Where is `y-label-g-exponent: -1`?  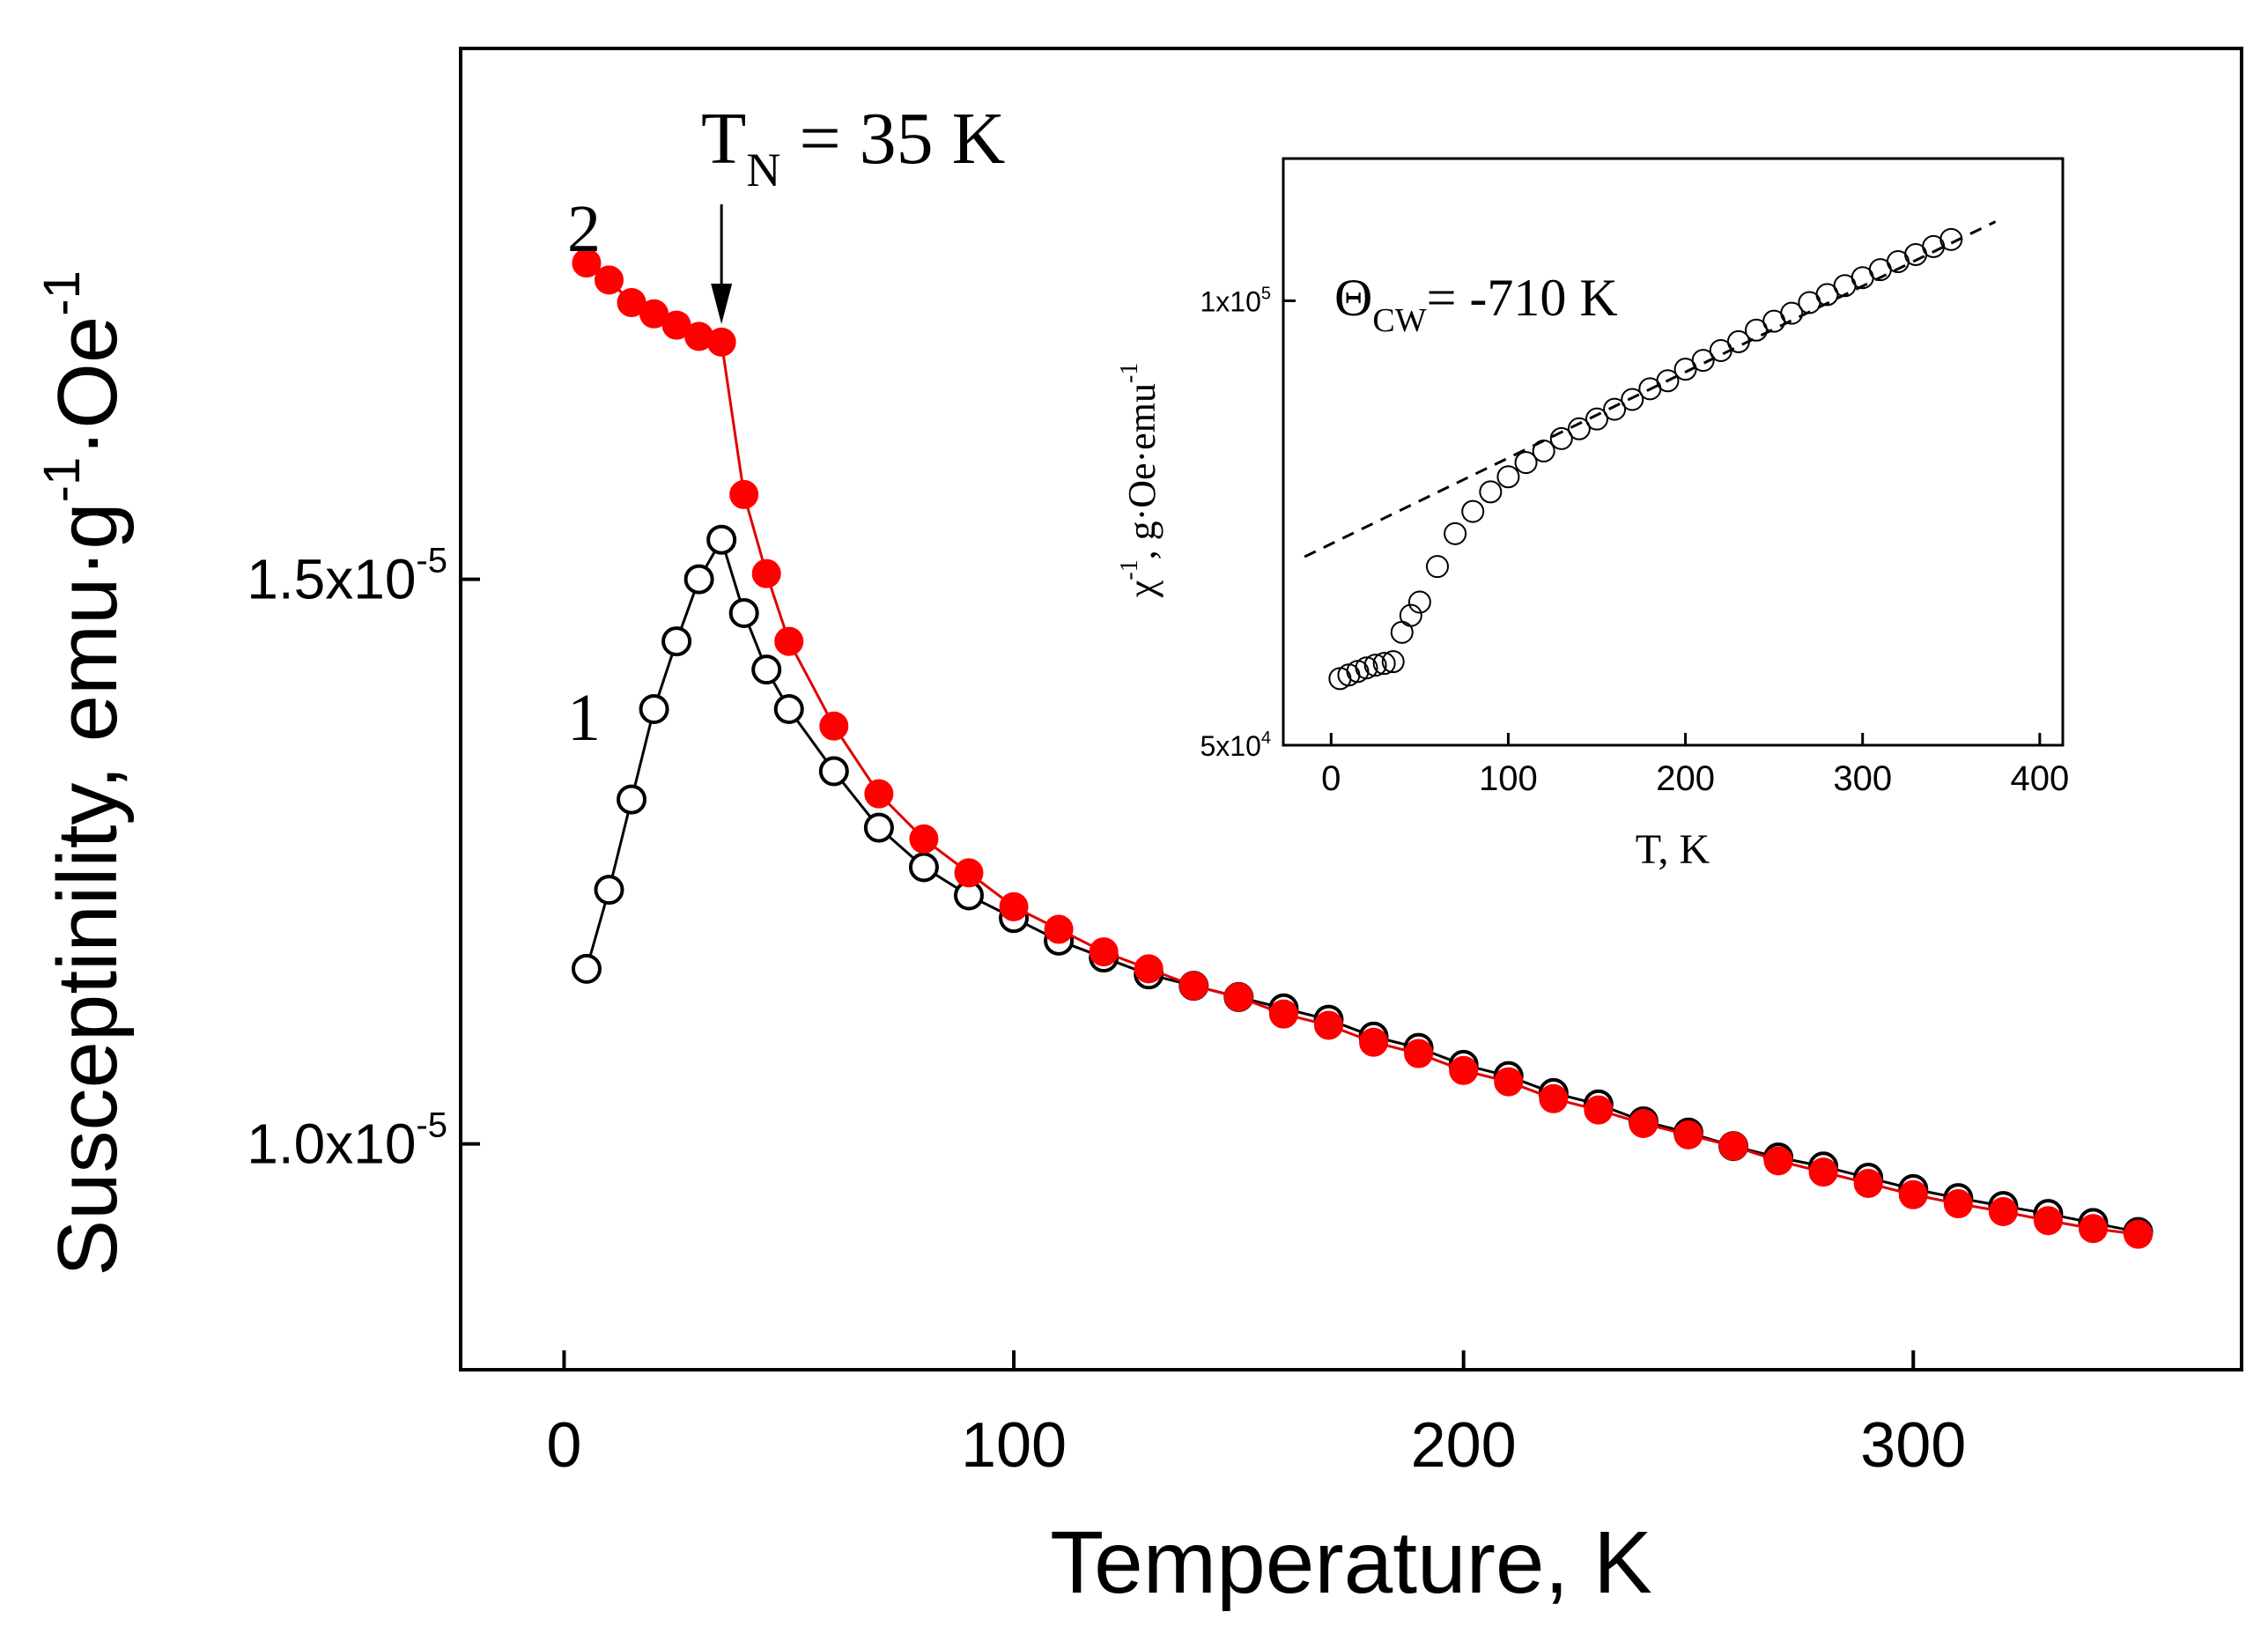 y-label-g-exponent: -1 is located at coordinates (62, 480).